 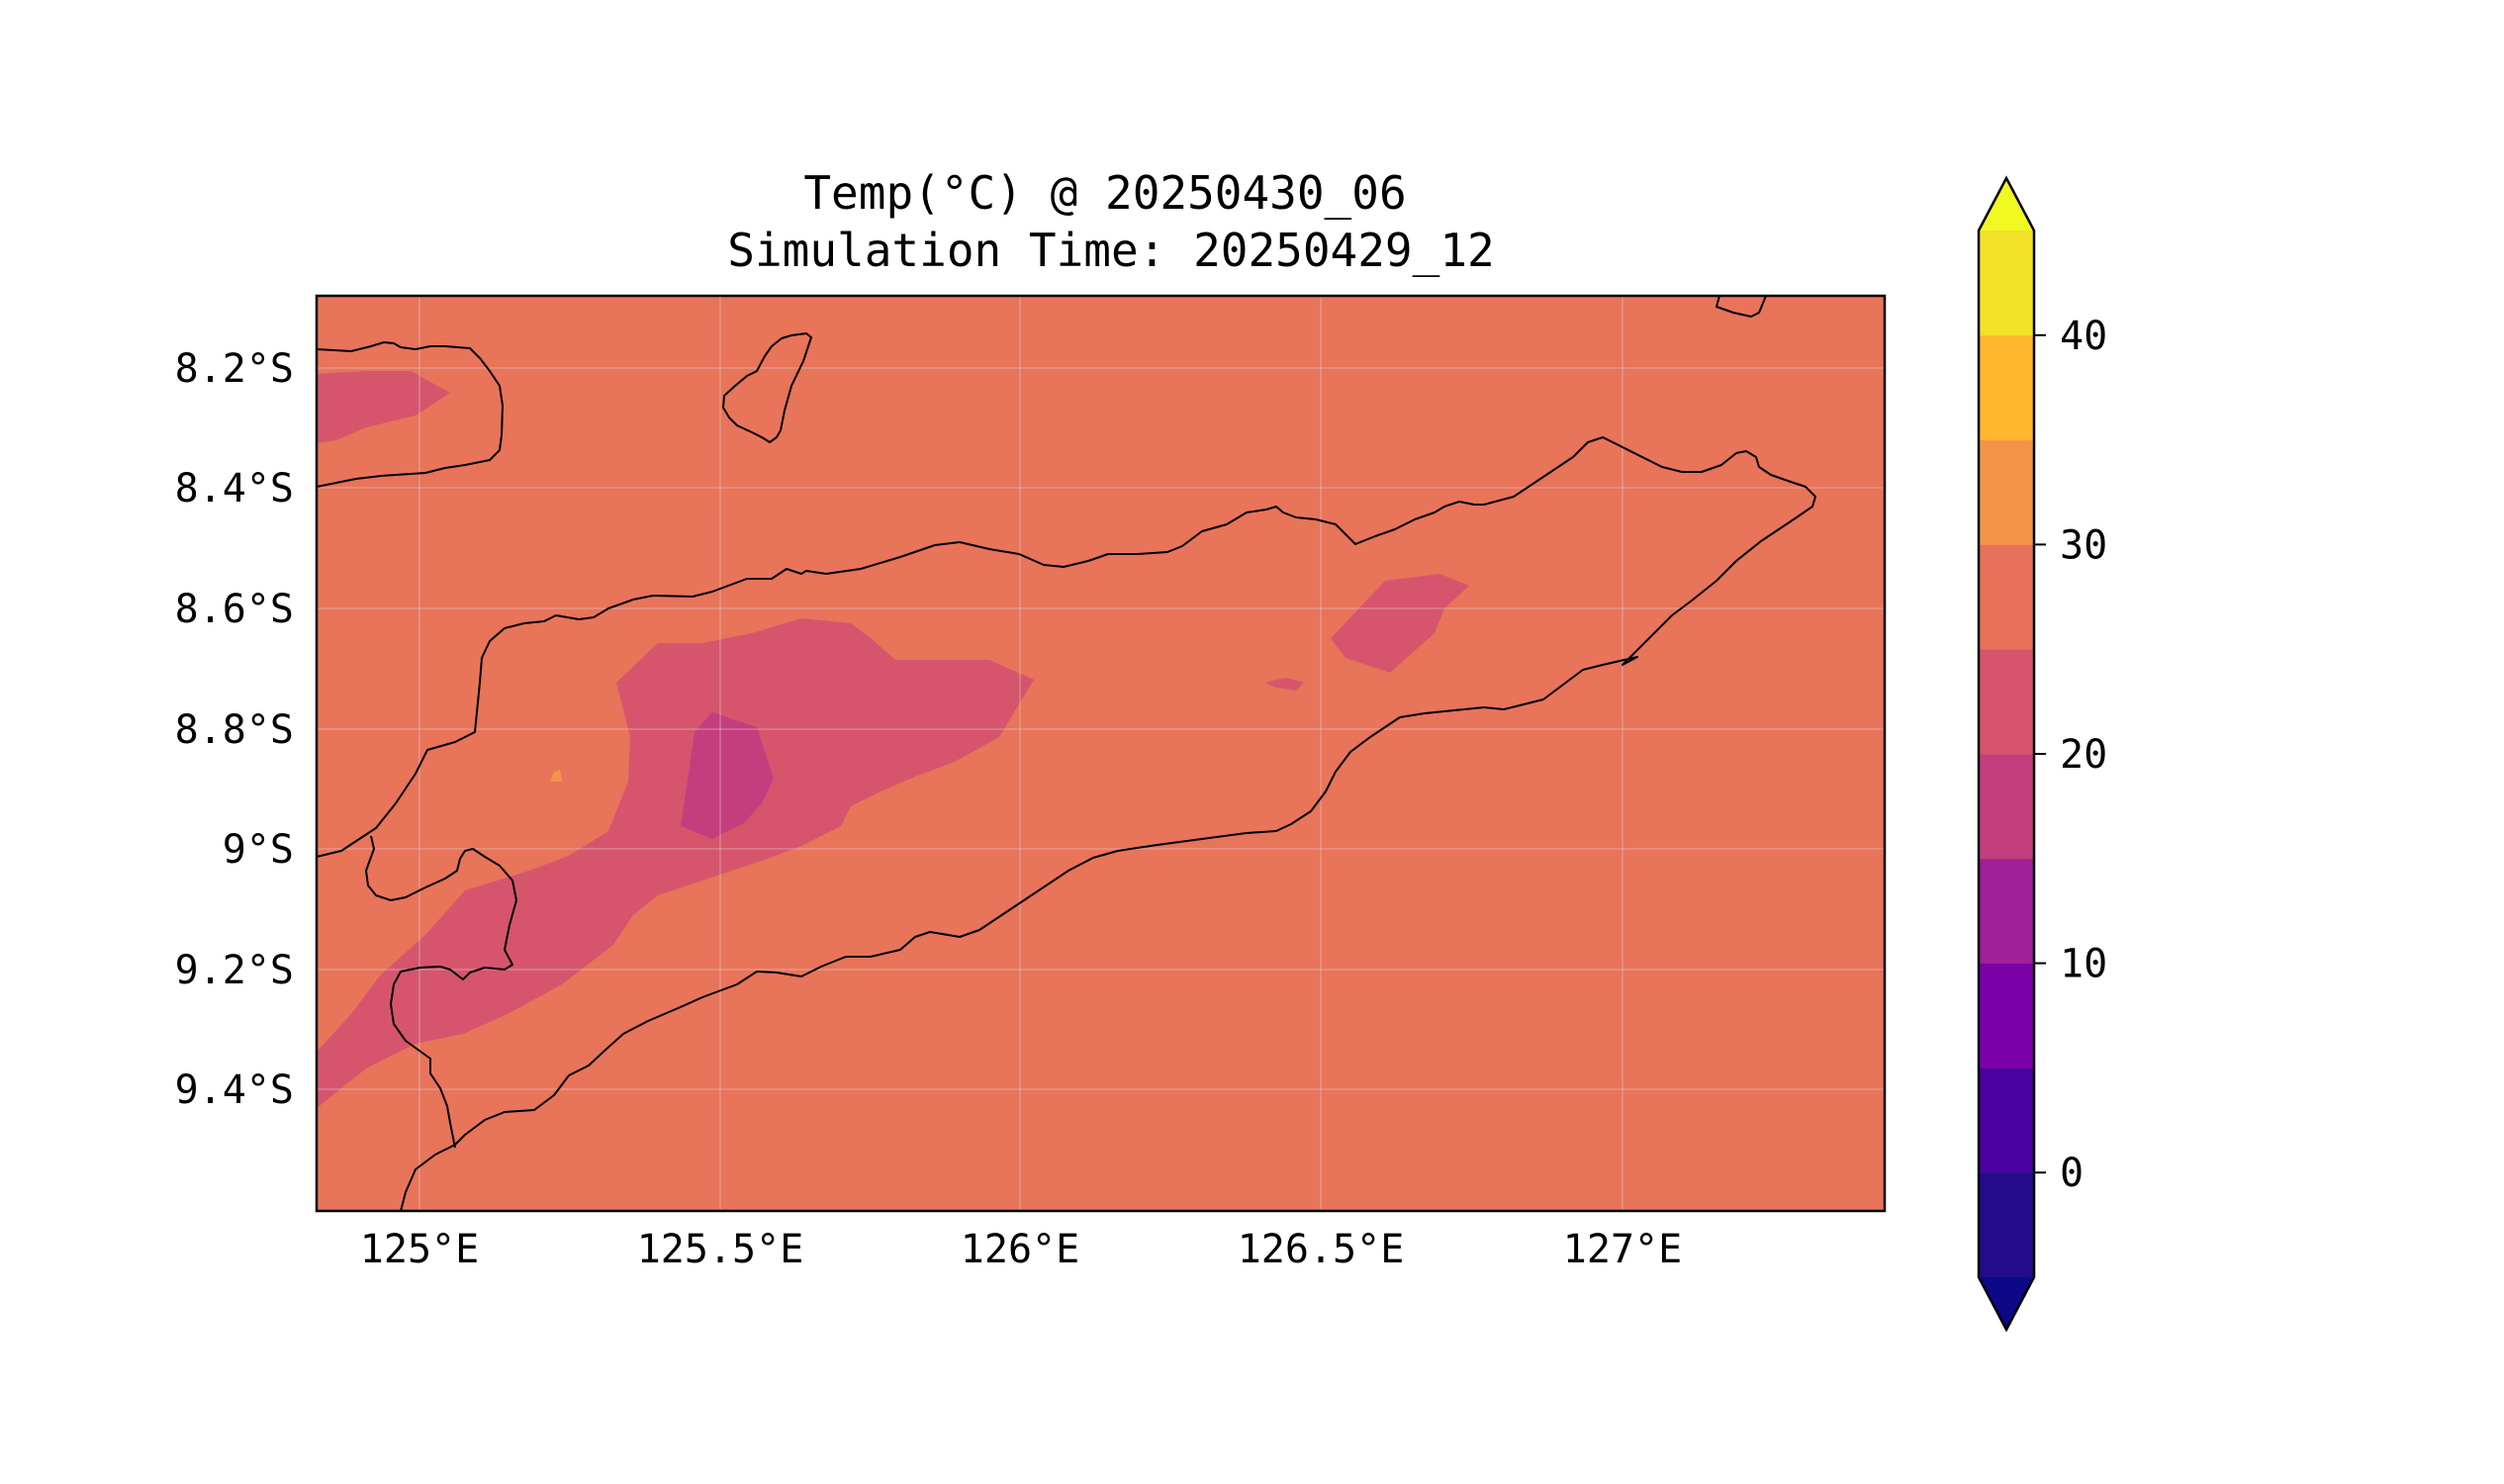 I want to click on colorbar: 0 10 20 30 40, so click(x=2042, y=754).